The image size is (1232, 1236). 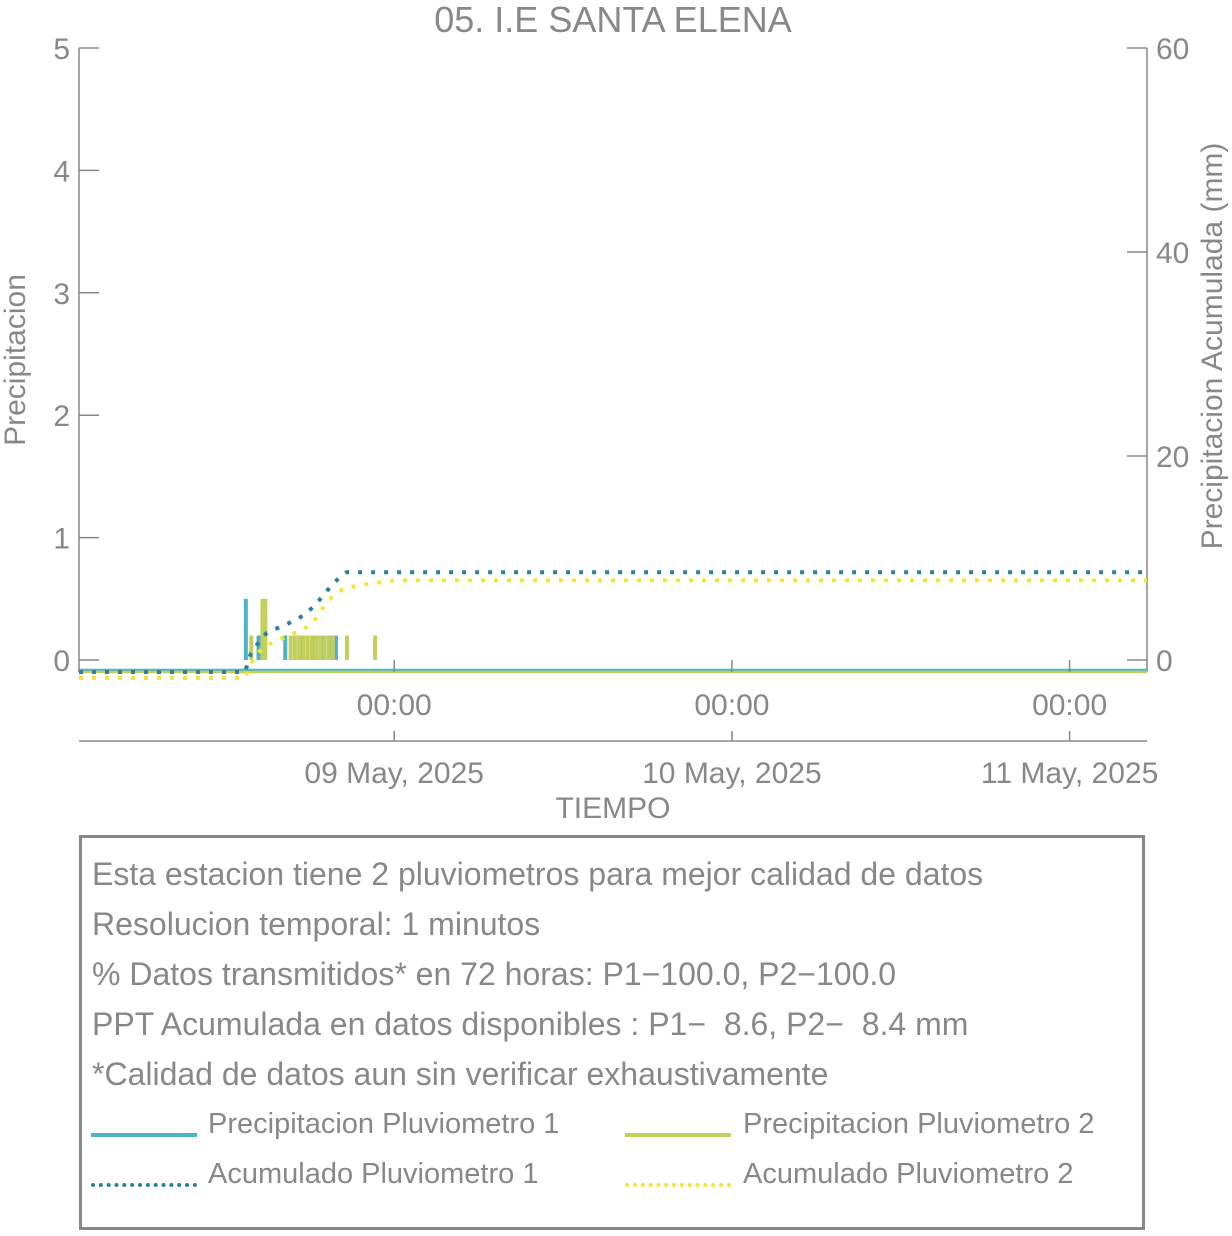 What do you see at coordinates (61, 294) in the screenshot?
I see `left-tick-label: 3` at bounding box center [61, 294].